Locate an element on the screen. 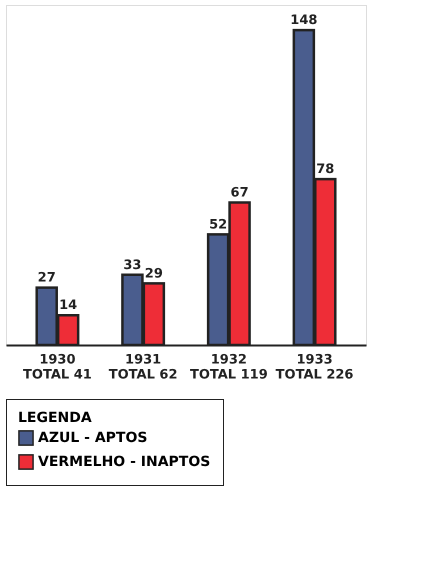 This screenshot has height=573, width=427. data-label: 78 is located at coordinates (325, 170).